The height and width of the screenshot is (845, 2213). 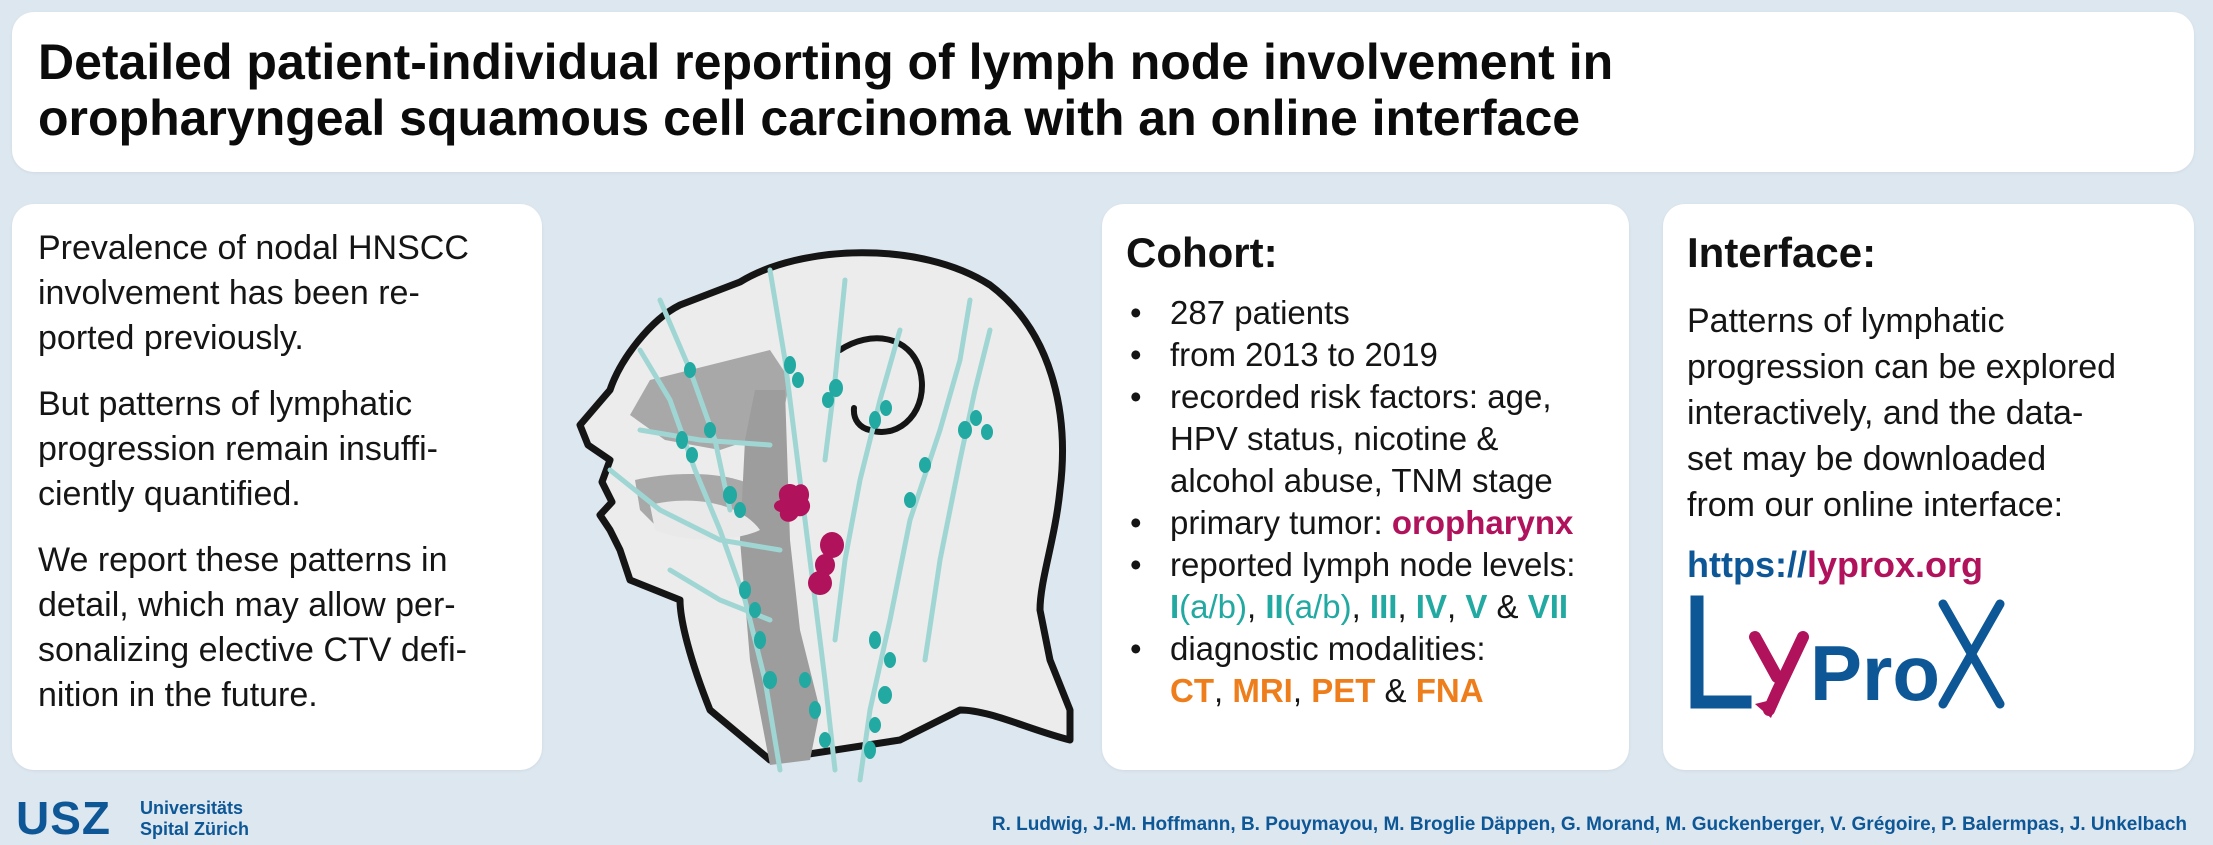 What do you see at coordinates (1334, 438) in the screenshot?
I see `risk-factors-line: HPV status, nicotine &` at bounding box center [1334, 438].